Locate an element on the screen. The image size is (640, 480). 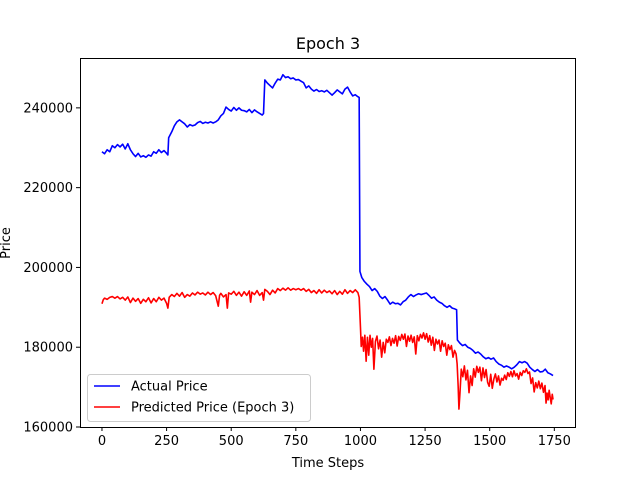
y-axis-label: Price is located at coordinates (7, 243).